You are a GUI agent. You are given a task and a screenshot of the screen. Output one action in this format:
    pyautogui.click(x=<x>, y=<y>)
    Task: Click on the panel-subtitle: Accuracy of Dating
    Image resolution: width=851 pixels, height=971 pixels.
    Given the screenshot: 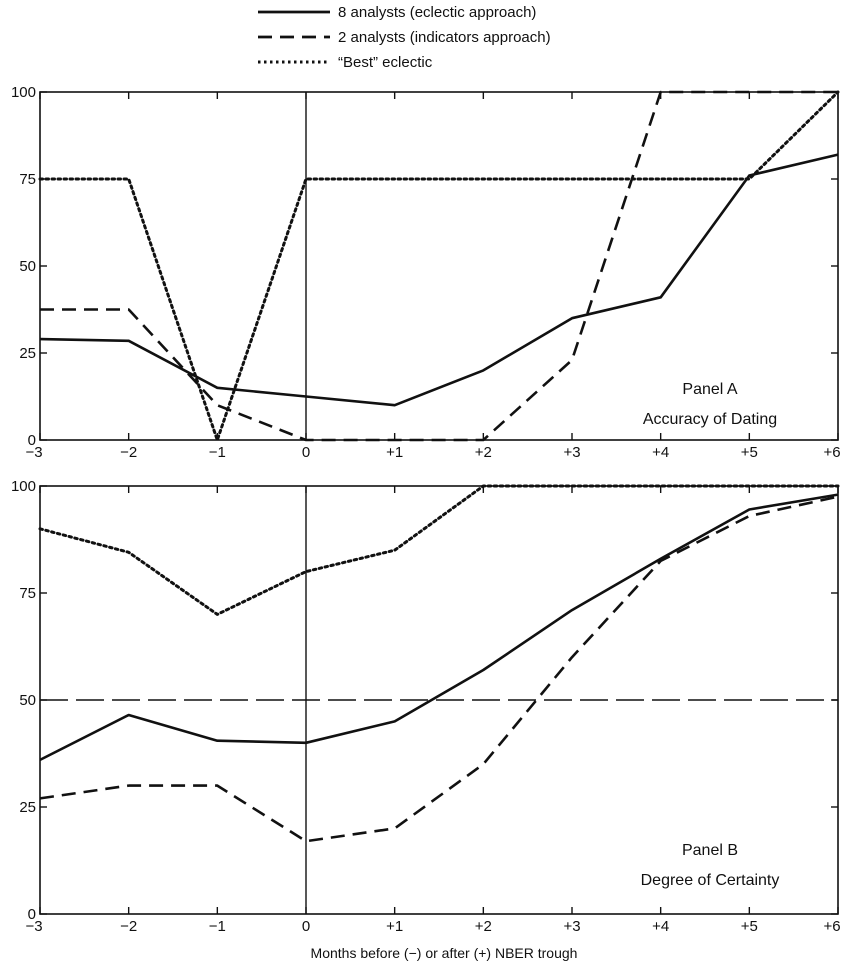 What is the action you would take?
    pyautogui.click(x=710, y=419)
    